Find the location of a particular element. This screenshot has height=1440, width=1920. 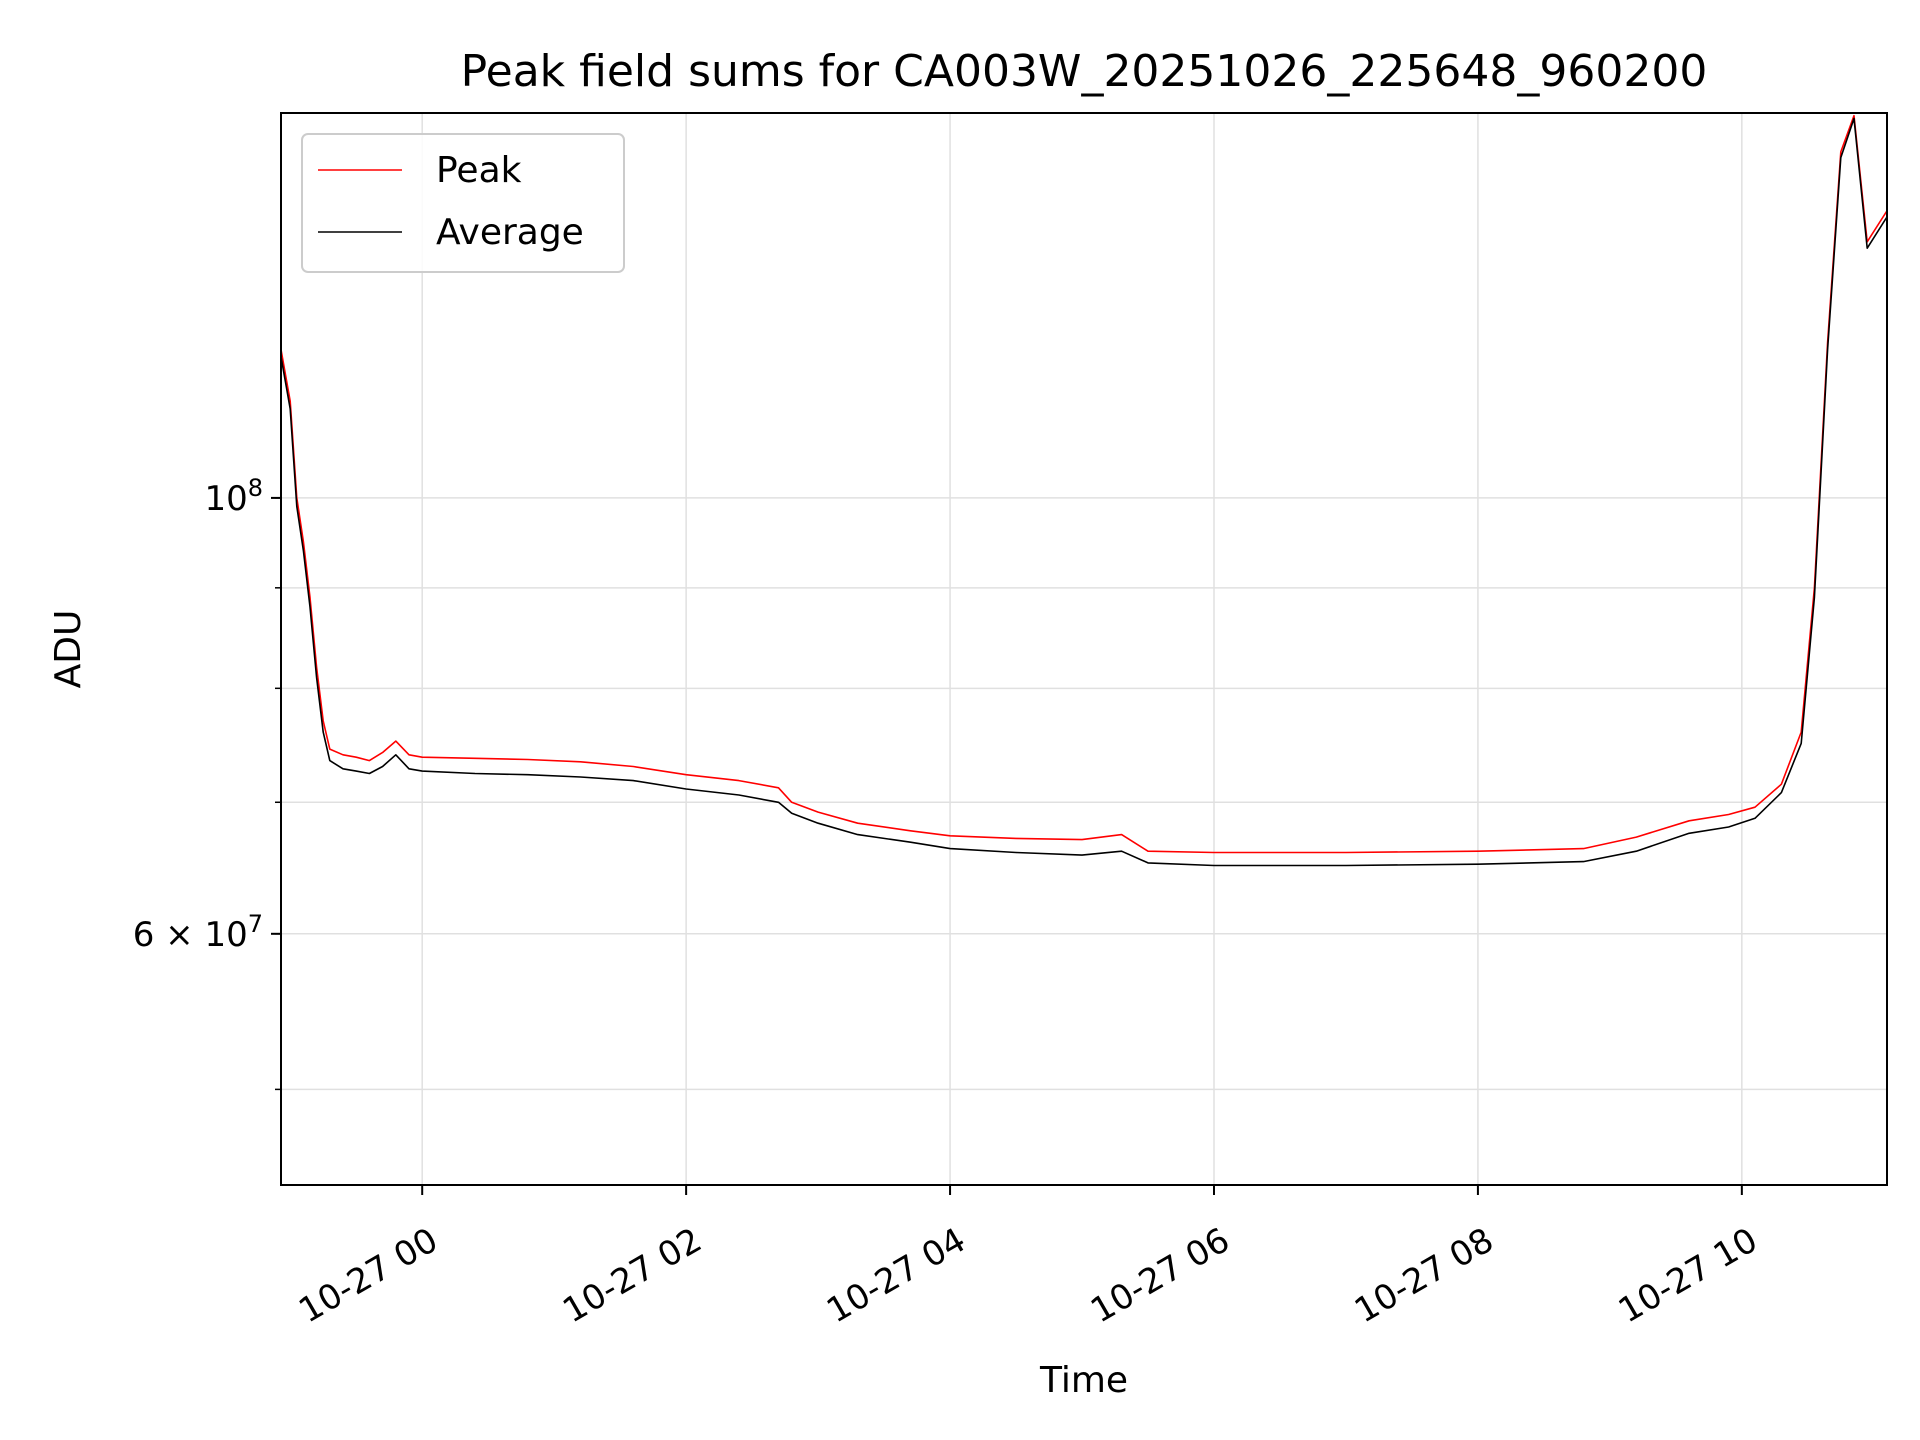

legend: Peak Average is located at coordinates (463, 203).